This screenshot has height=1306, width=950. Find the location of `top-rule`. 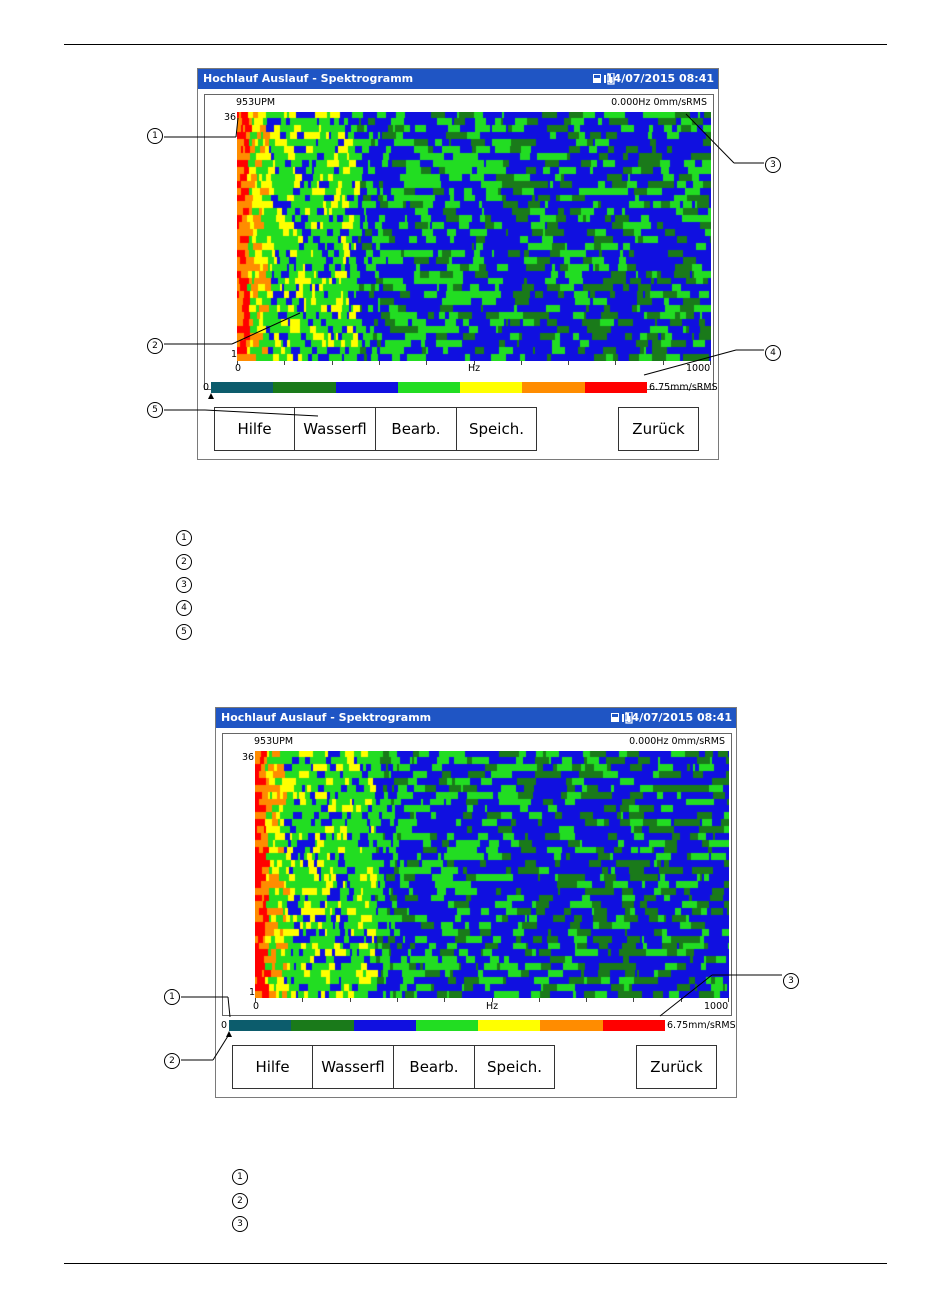

top-rule is located at coordinates (475, 44).